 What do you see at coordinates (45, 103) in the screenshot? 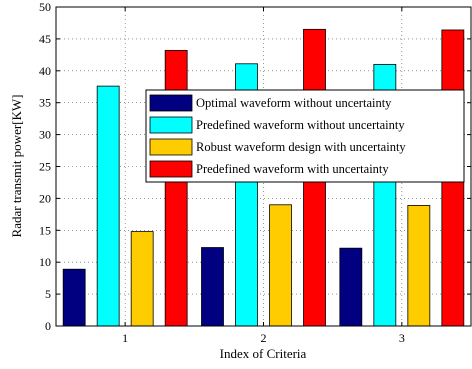
I see `y-tick-label: 35` at bounding box center [45, 103].